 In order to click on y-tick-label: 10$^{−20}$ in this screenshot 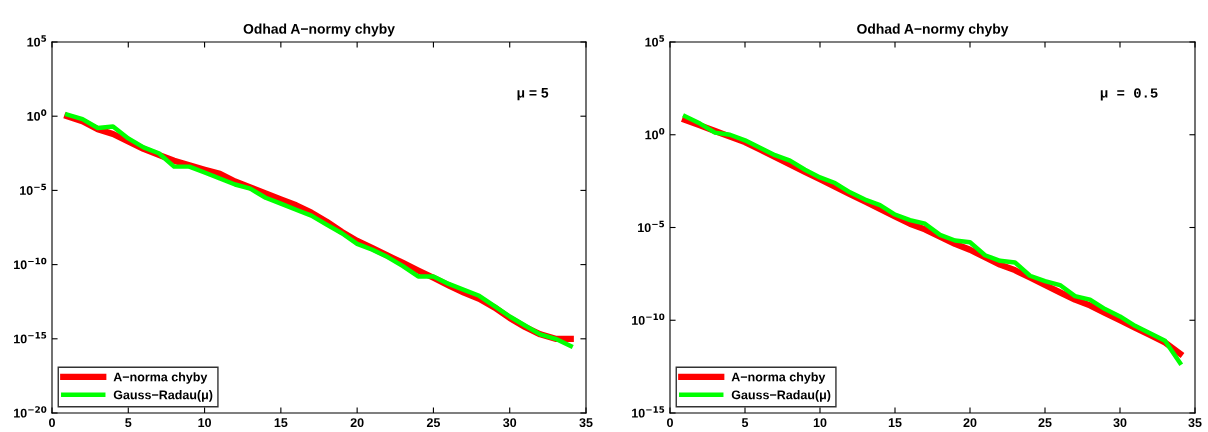, I will do `click(30, 412)`.